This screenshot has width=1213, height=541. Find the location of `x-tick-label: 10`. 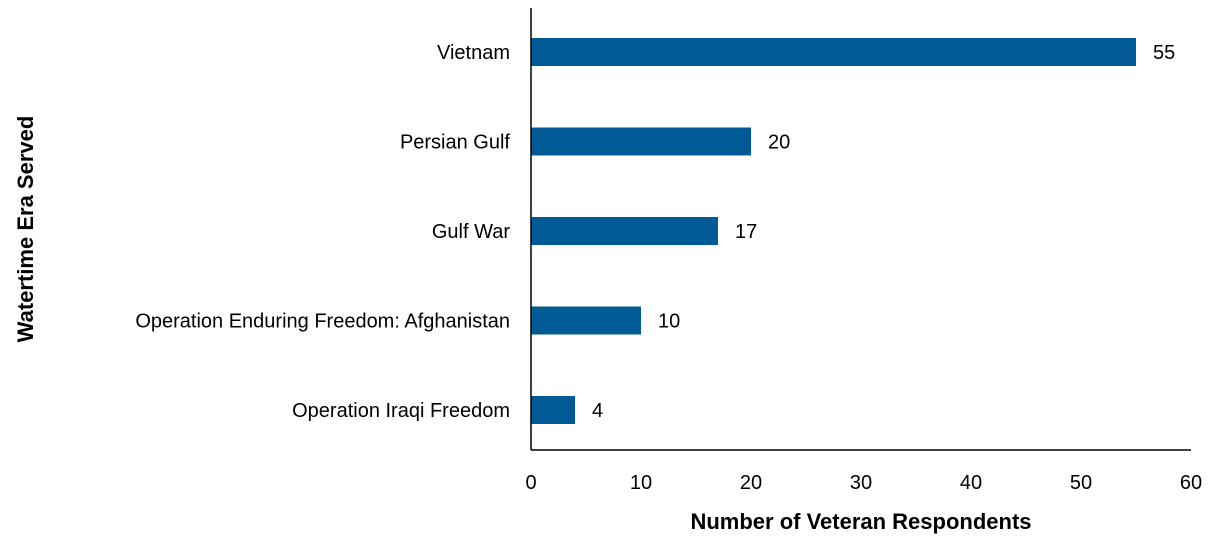

x-tick-label: 10 is located at coordinates (641, 483).